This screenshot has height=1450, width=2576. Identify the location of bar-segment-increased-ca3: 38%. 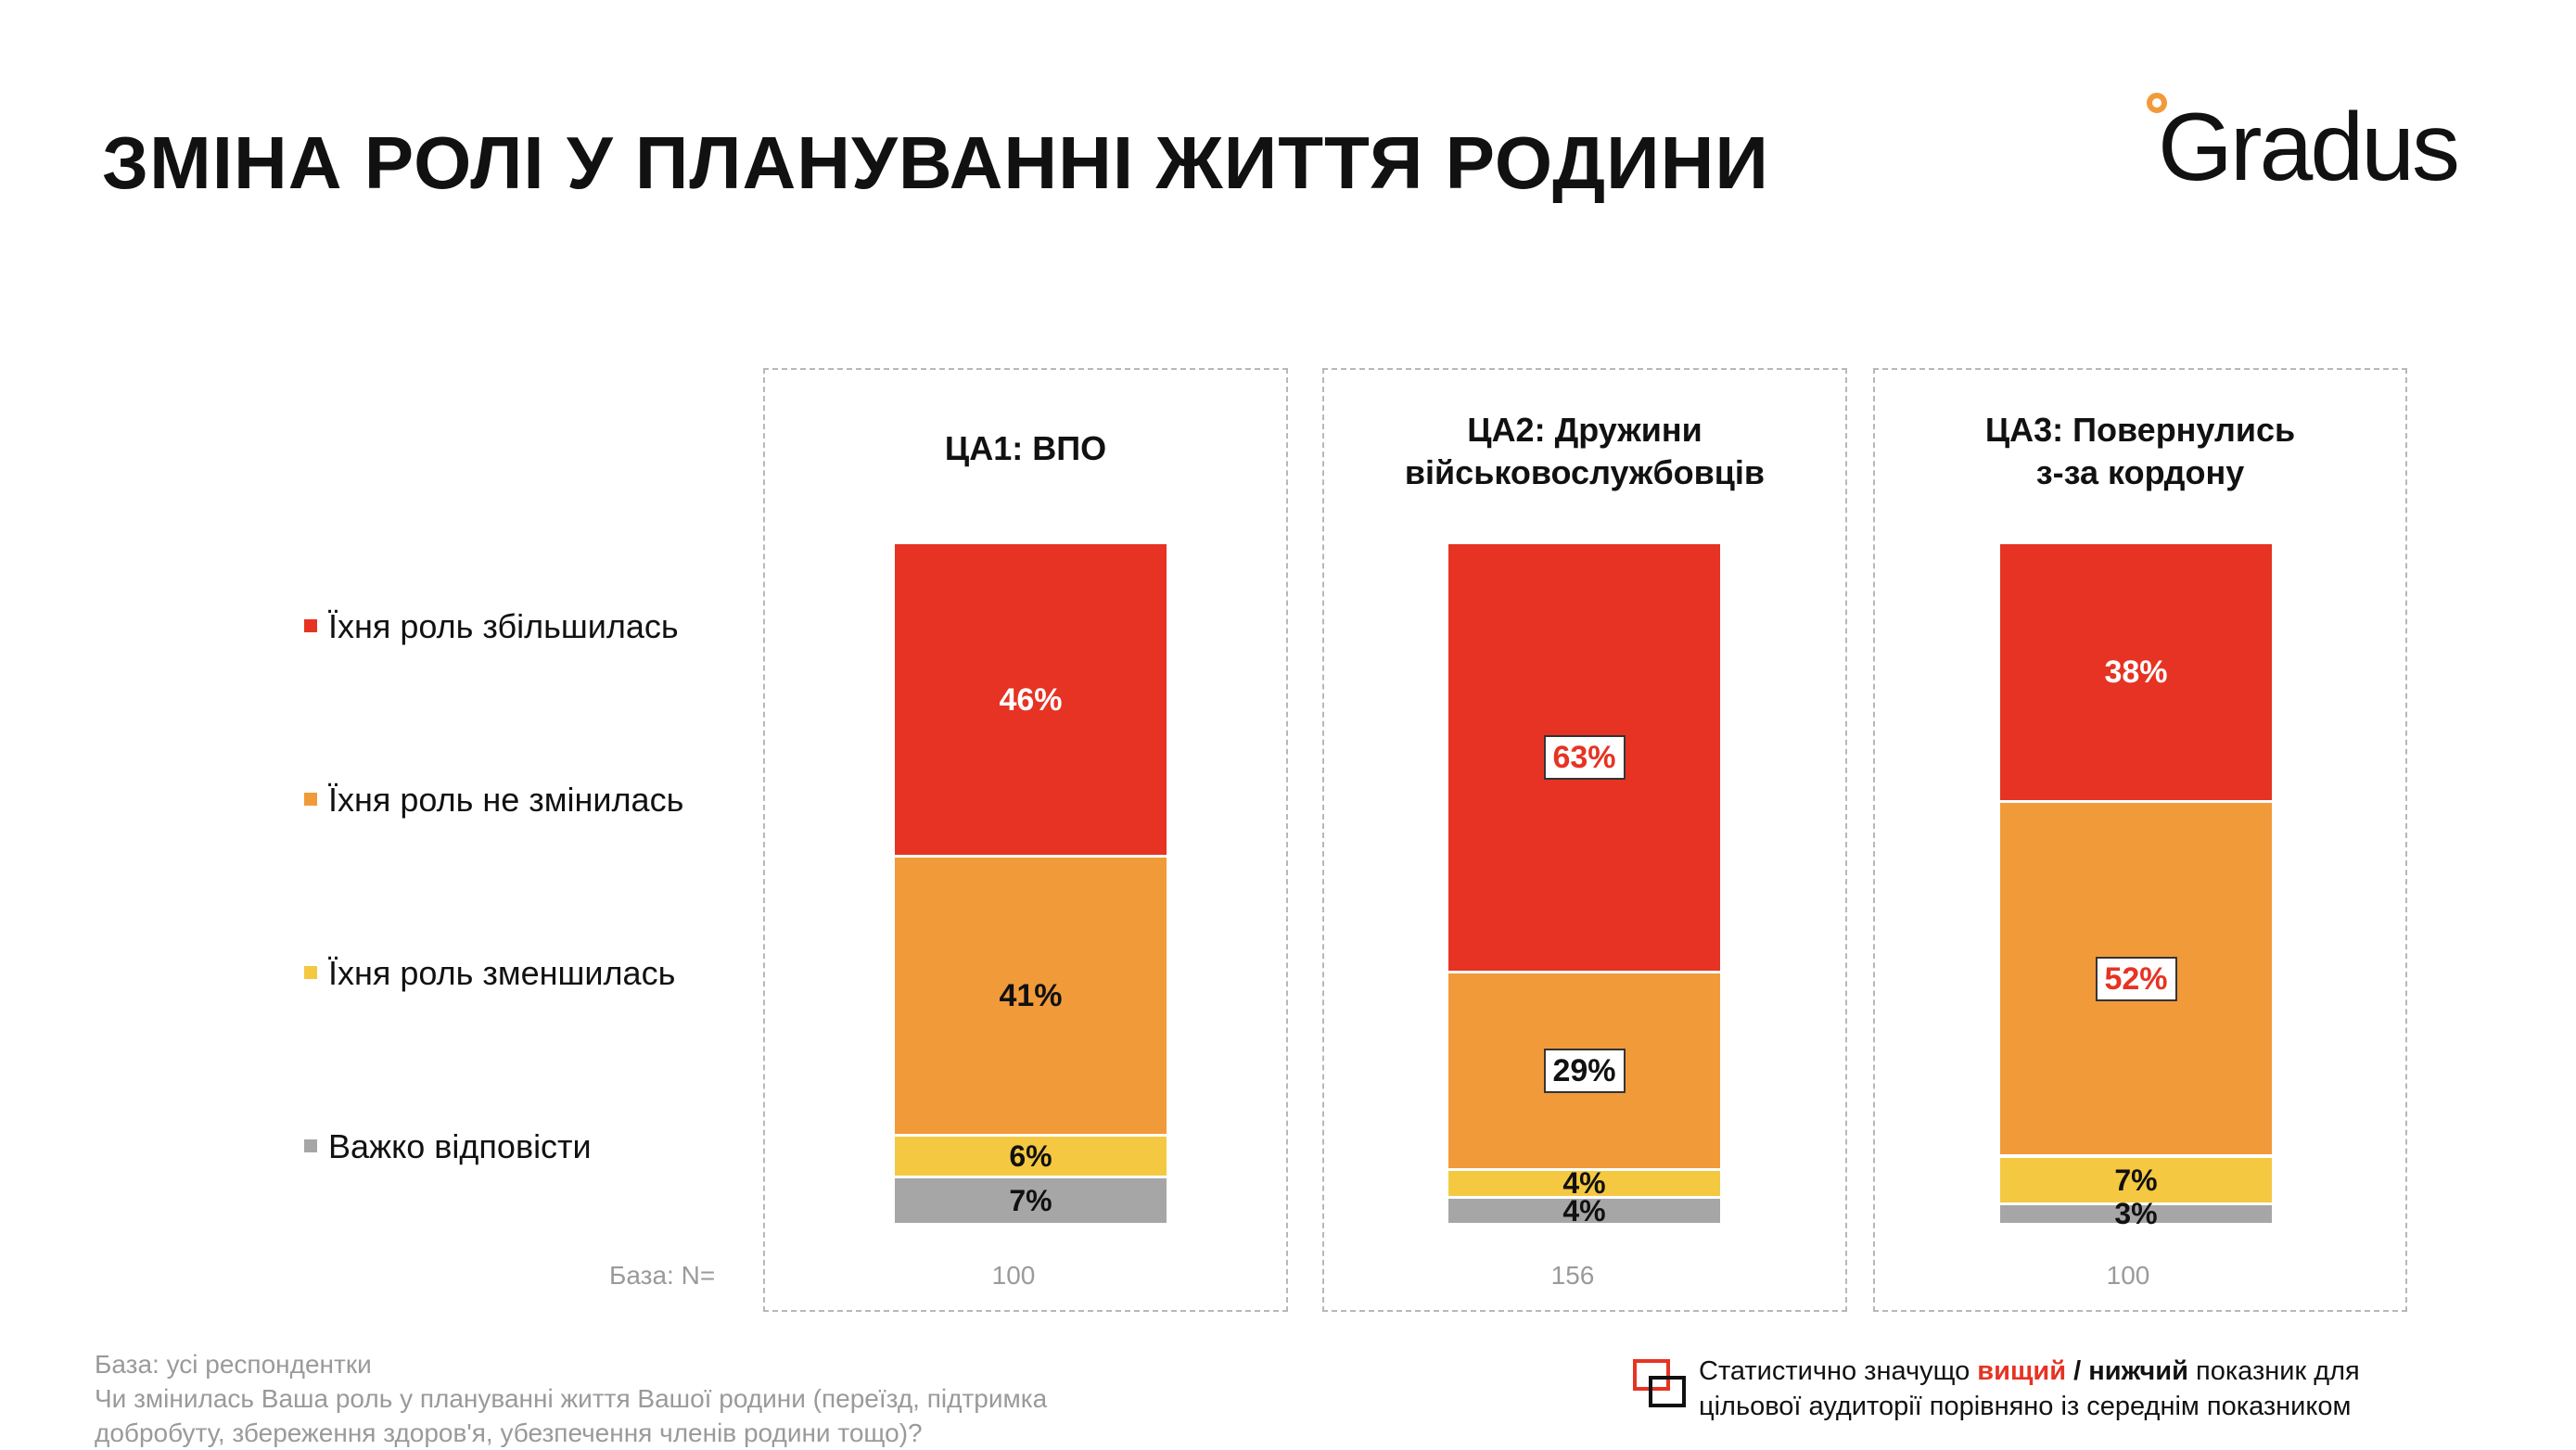
(2136, 674).